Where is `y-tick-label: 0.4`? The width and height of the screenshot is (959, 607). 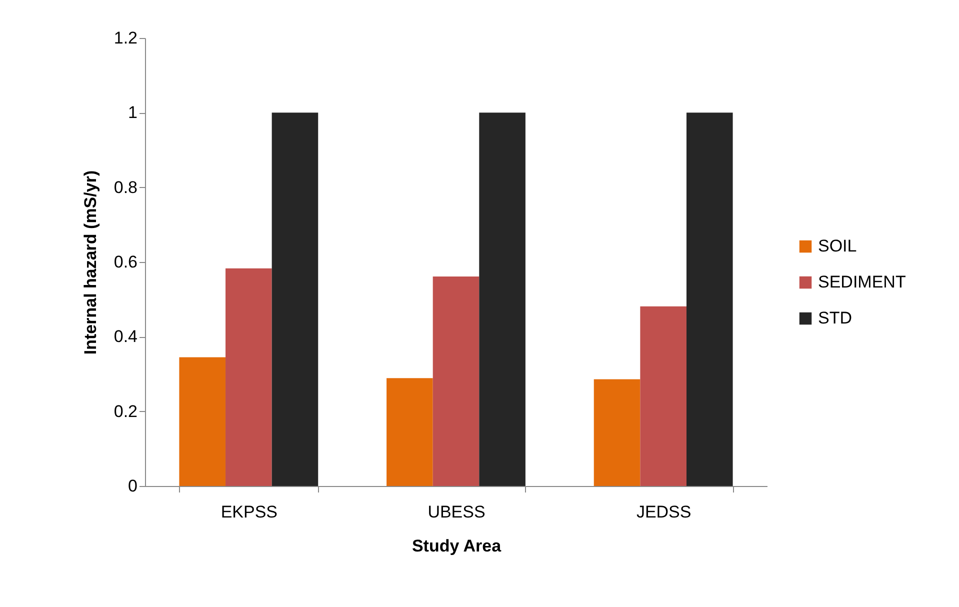 y-tick-label: 0.4 is located at coordinates (126, 336).